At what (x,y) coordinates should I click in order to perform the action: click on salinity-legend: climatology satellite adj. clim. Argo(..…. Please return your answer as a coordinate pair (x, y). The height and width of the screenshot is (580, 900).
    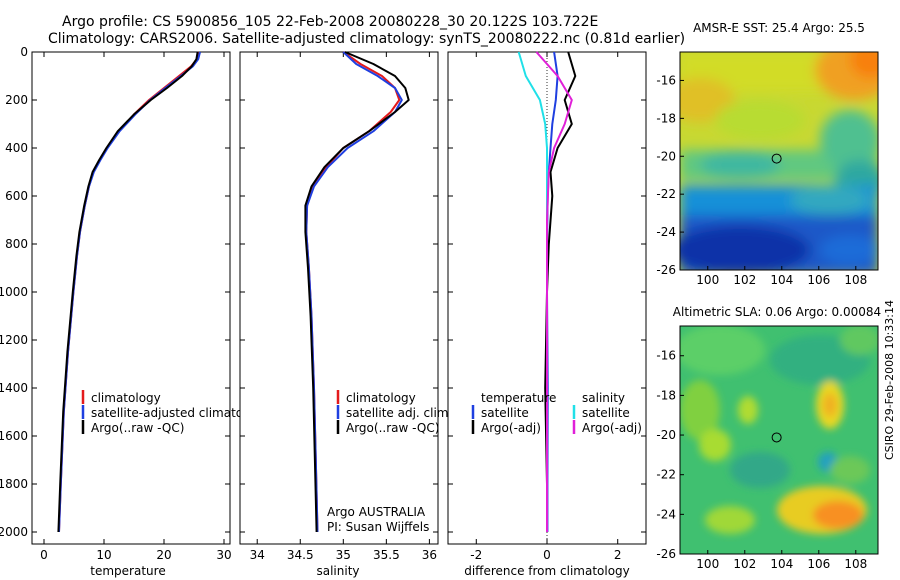
    Looking at the image, I should click on (394, 412).